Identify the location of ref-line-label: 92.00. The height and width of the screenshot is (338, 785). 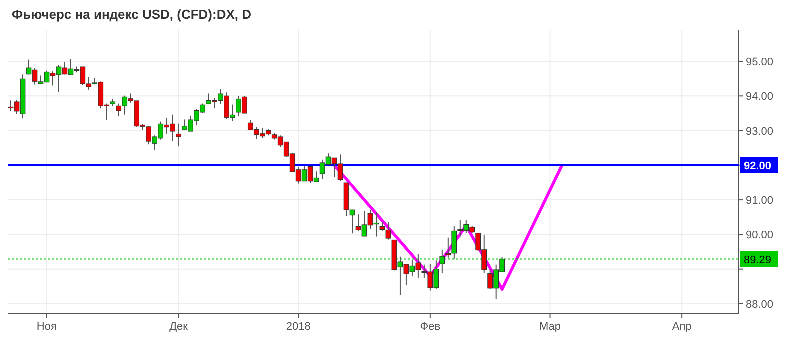
(758, 166).